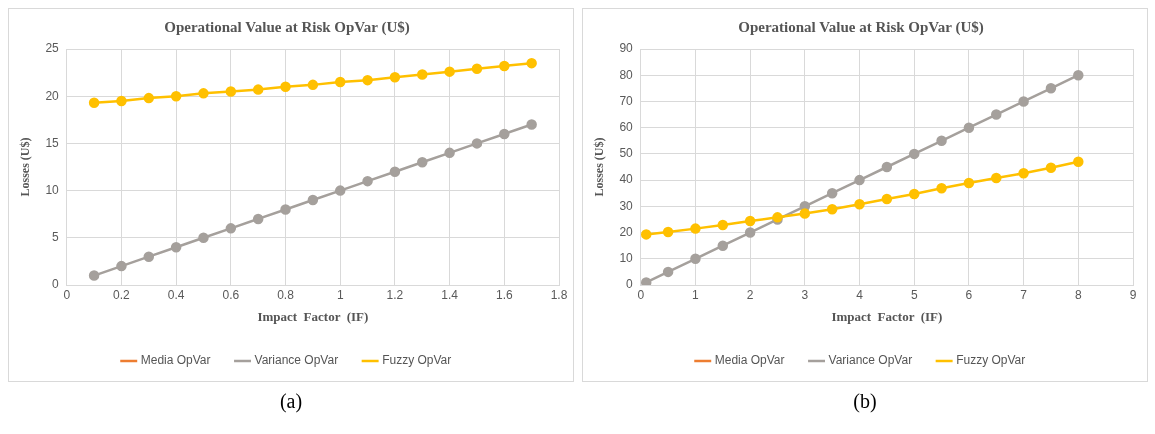 The image size is (1155, 434). I want to click on y-tick-label: 70, so click(626, 100).